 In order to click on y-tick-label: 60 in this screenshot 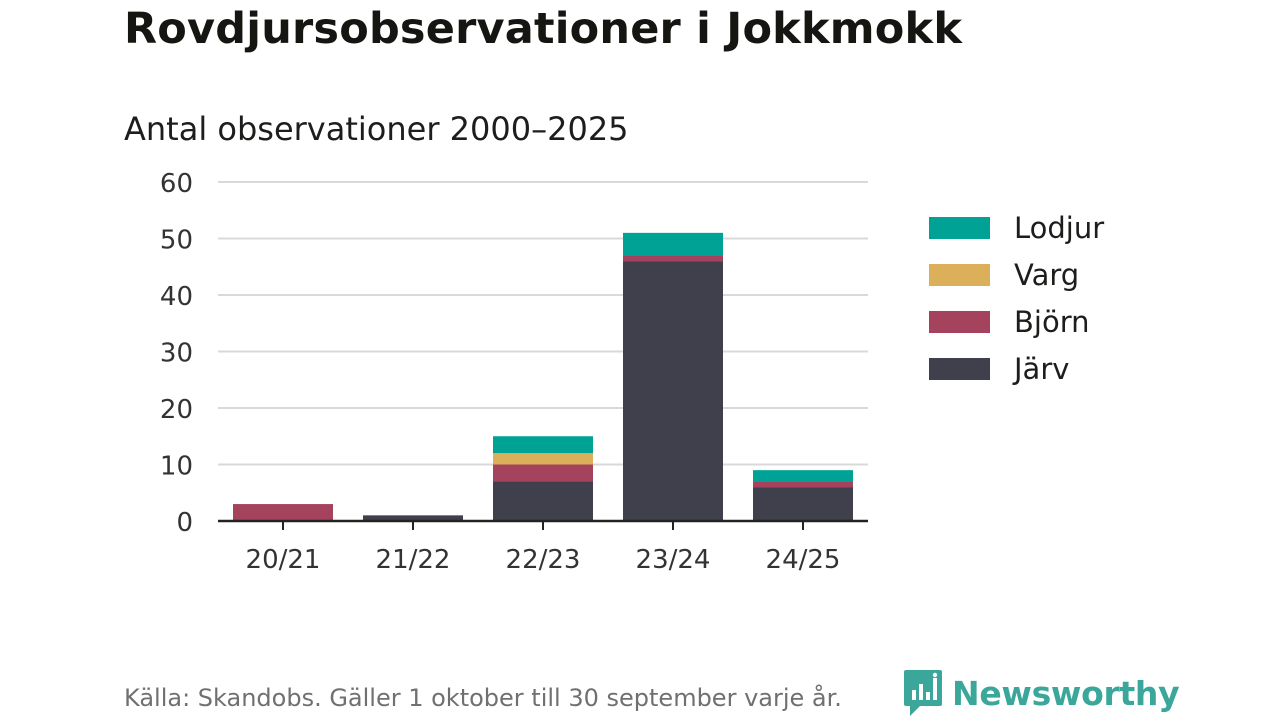, I will do `click(176, 184)`.